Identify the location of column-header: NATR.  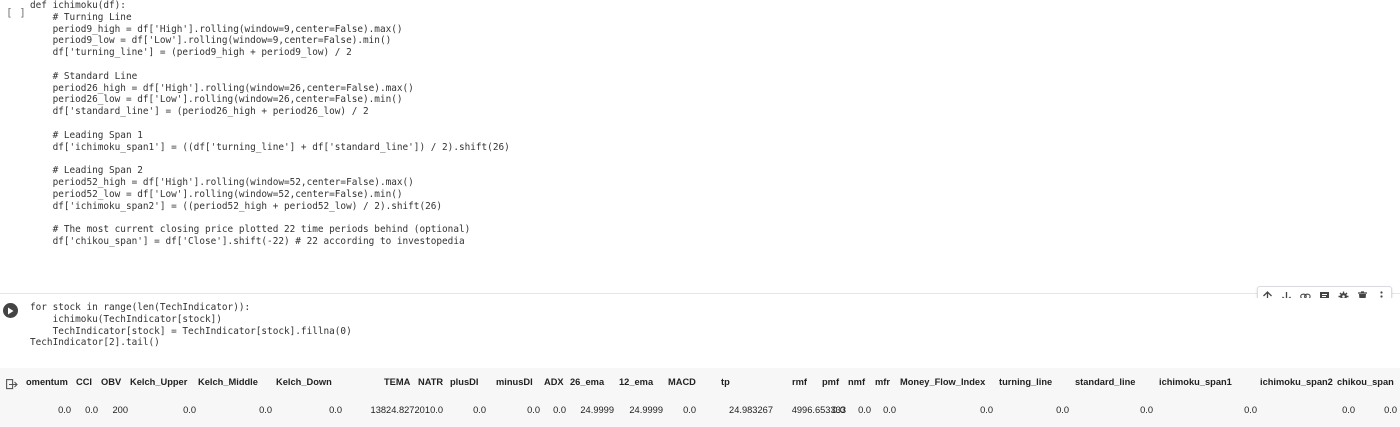
(431, 382).